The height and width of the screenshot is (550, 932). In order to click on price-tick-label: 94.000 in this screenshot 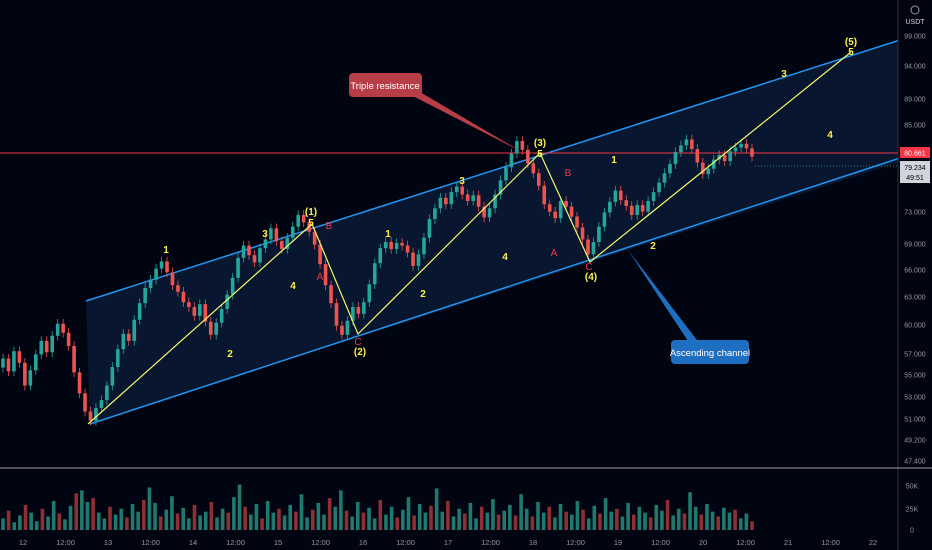, I will do `click(915, 67)`.